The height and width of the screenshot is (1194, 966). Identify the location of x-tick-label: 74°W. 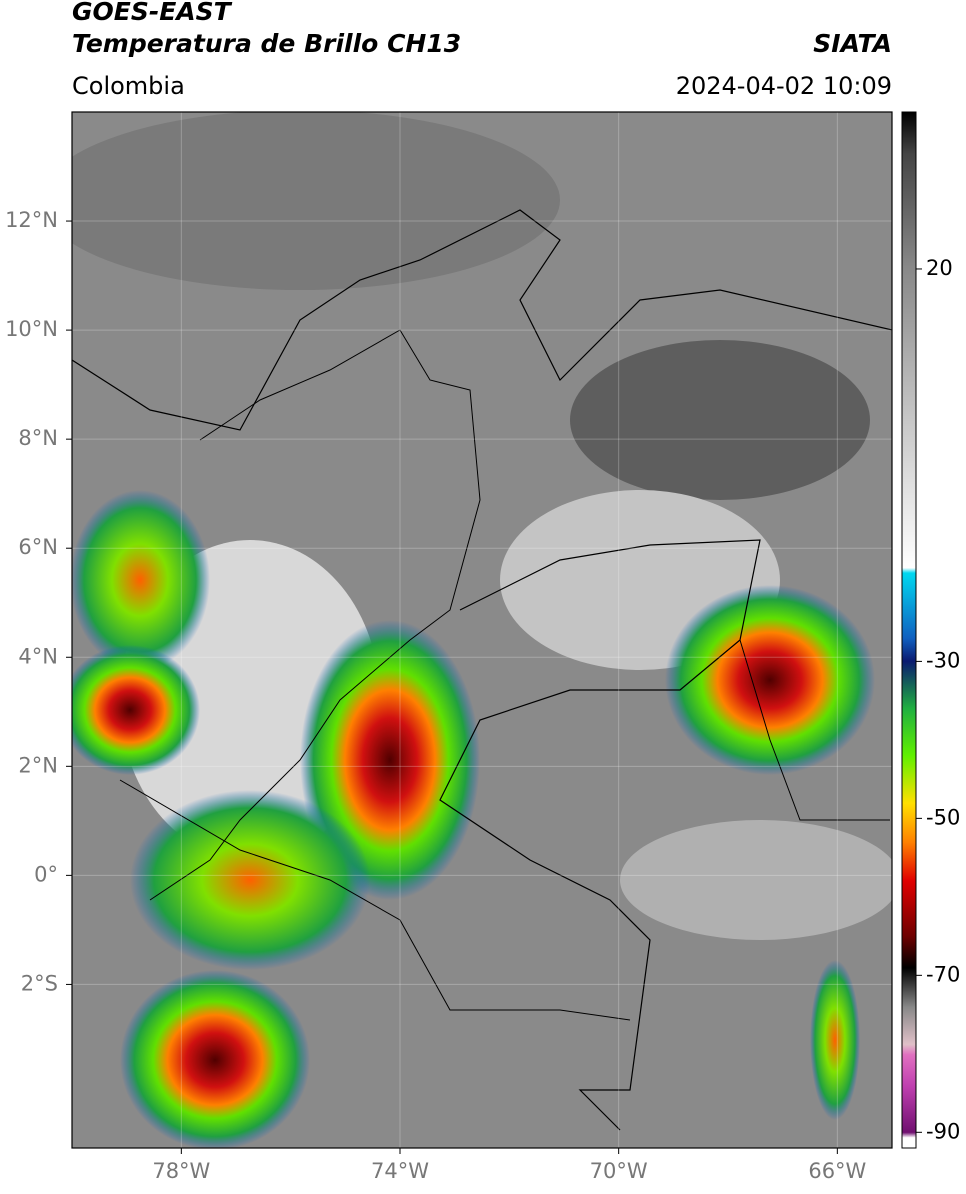
(400, 1171).